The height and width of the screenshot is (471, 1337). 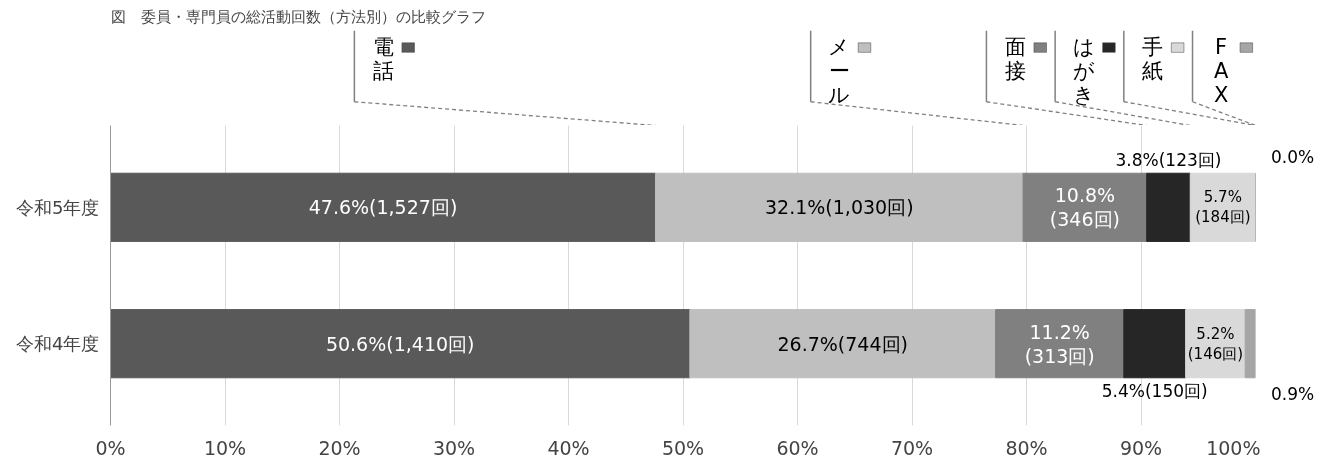 What do you see at coordinates (298, 16) in the screenshot?
I see `chart-title: 図 委員・専門員の総活動回数（方法別）の比較グラフ` at bounding box center [298, 16].